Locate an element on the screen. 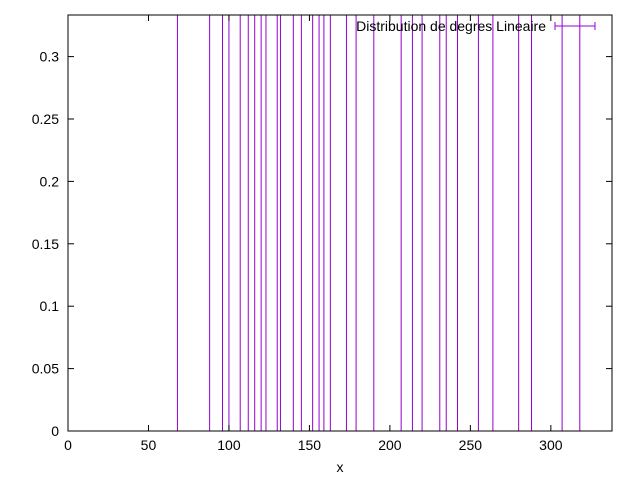  x-tick-label: 0 is located at coordinates (68, 445).